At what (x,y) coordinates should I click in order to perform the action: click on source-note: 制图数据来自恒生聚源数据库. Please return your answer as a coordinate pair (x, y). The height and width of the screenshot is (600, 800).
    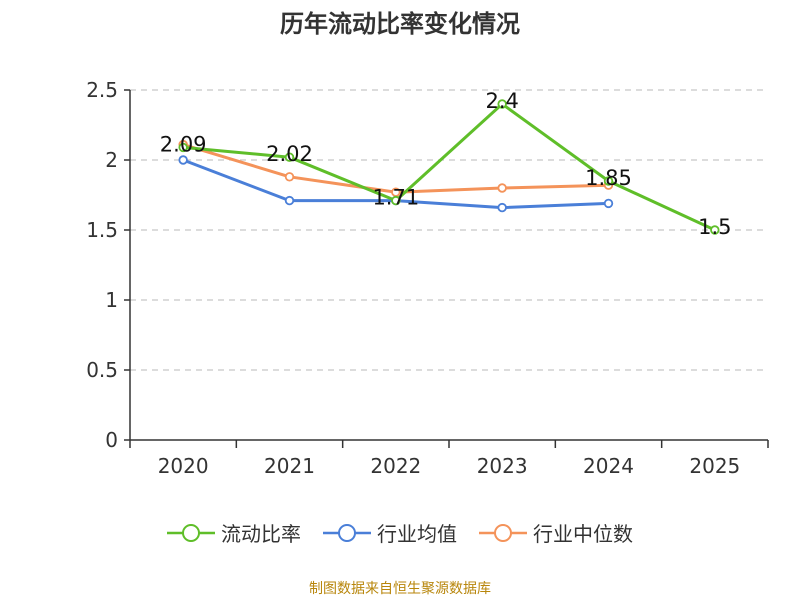
    Looking at the image, I should click on (400, 589).